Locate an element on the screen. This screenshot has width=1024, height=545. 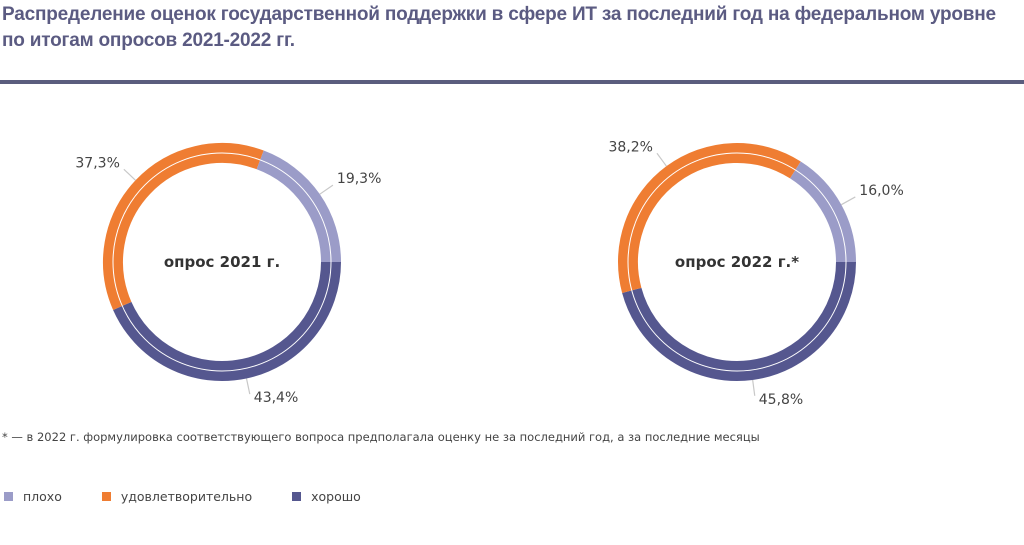
legend-label: хорошо is located at coordinates (336, 496).